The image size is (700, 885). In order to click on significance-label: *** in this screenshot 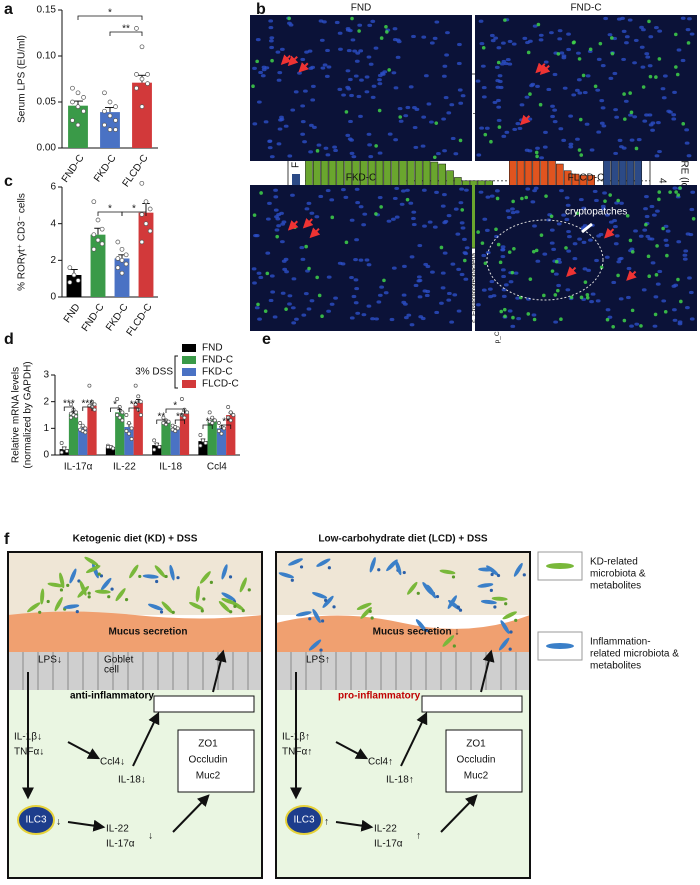, I will do `click(69, 404)`.